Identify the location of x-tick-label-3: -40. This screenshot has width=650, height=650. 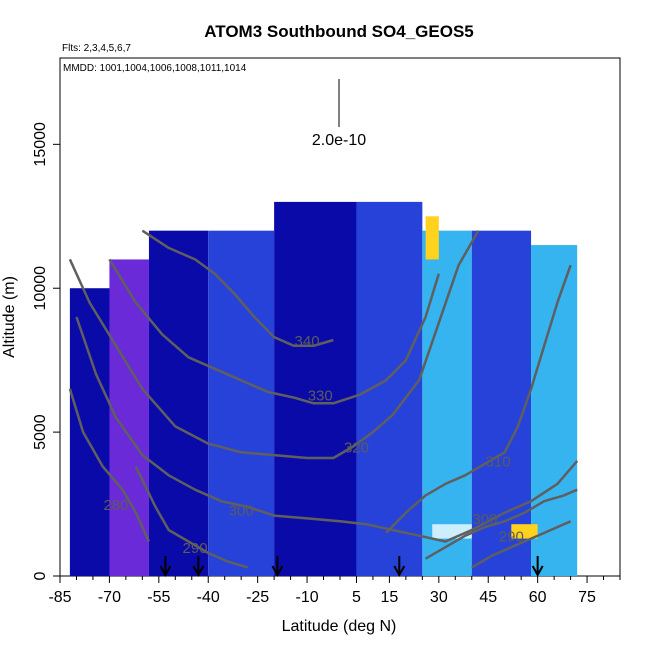
(208, 597).